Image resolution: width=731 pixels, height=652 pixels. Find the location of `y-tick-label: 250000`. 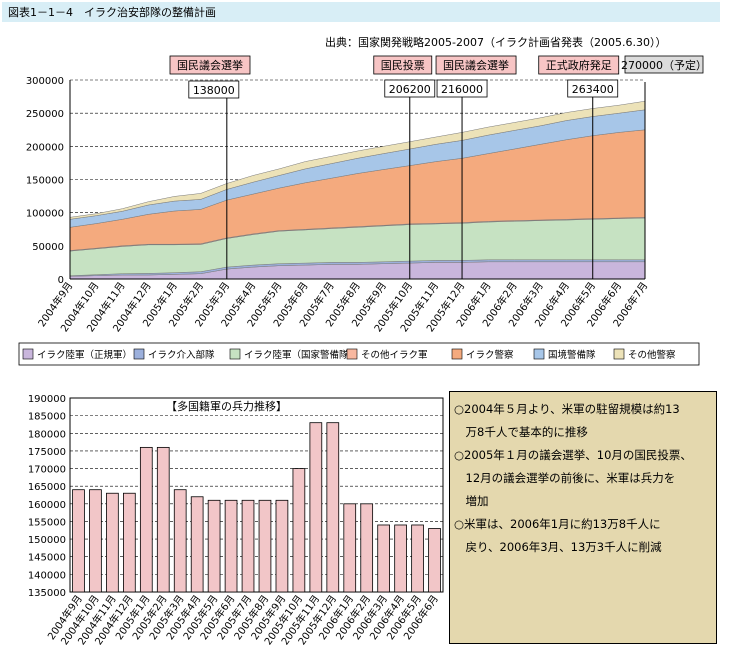

y-tick-label: 250000 is located at coordinates (45, 114).